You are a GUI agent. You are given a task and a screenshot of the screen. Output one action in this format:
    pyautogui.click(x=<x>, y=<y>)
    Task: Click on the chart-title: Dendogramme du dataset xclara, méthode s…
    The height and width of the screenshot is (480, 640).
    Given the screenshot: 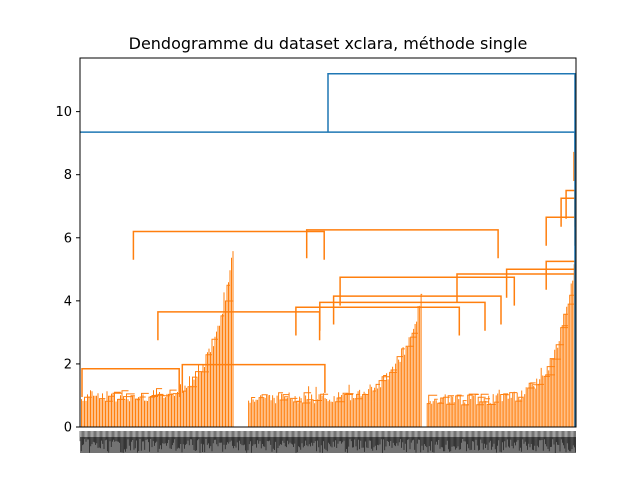 What is the action you would take?
    pyautogui.click(x=328, y=43)
    